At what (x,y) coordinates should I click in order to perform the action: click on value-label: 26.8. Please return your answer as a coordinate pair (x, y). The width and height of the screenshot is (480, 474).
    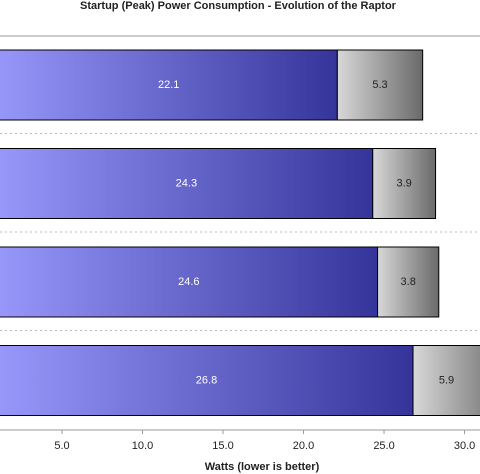
    Looking at the image, I should click on (206, 380).